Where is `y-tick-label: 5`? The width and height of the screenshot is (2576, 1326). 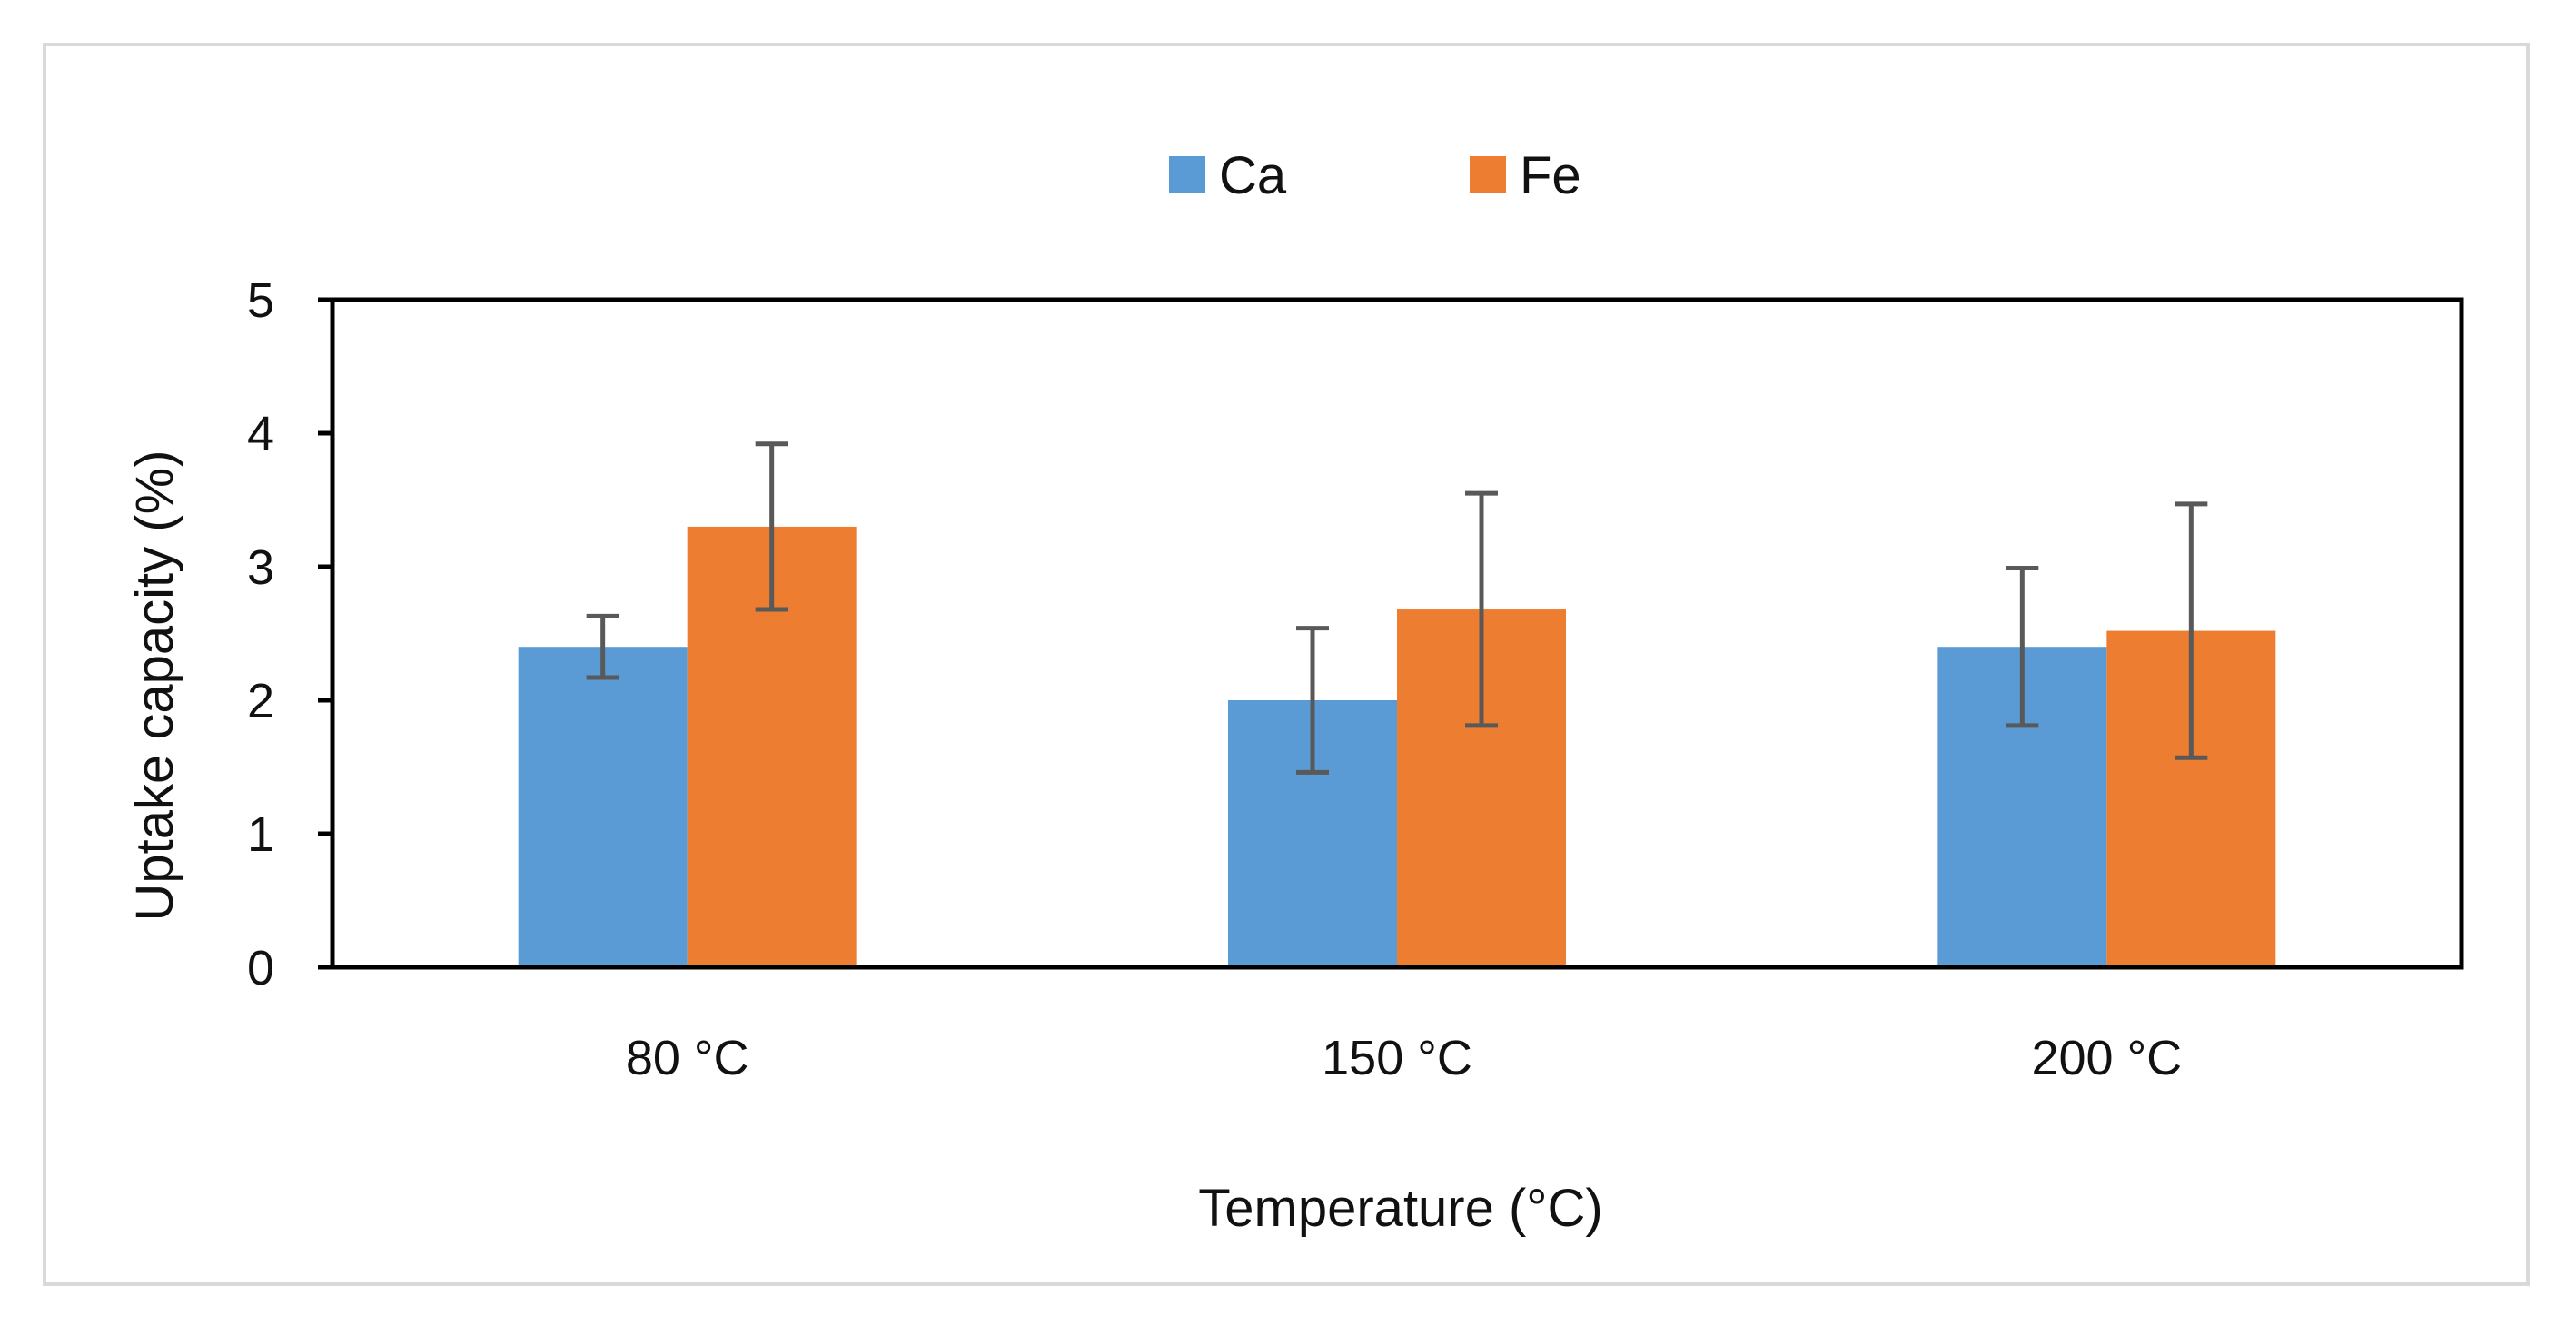 y-tick-label: 5 is located at coordinates (260, 300).